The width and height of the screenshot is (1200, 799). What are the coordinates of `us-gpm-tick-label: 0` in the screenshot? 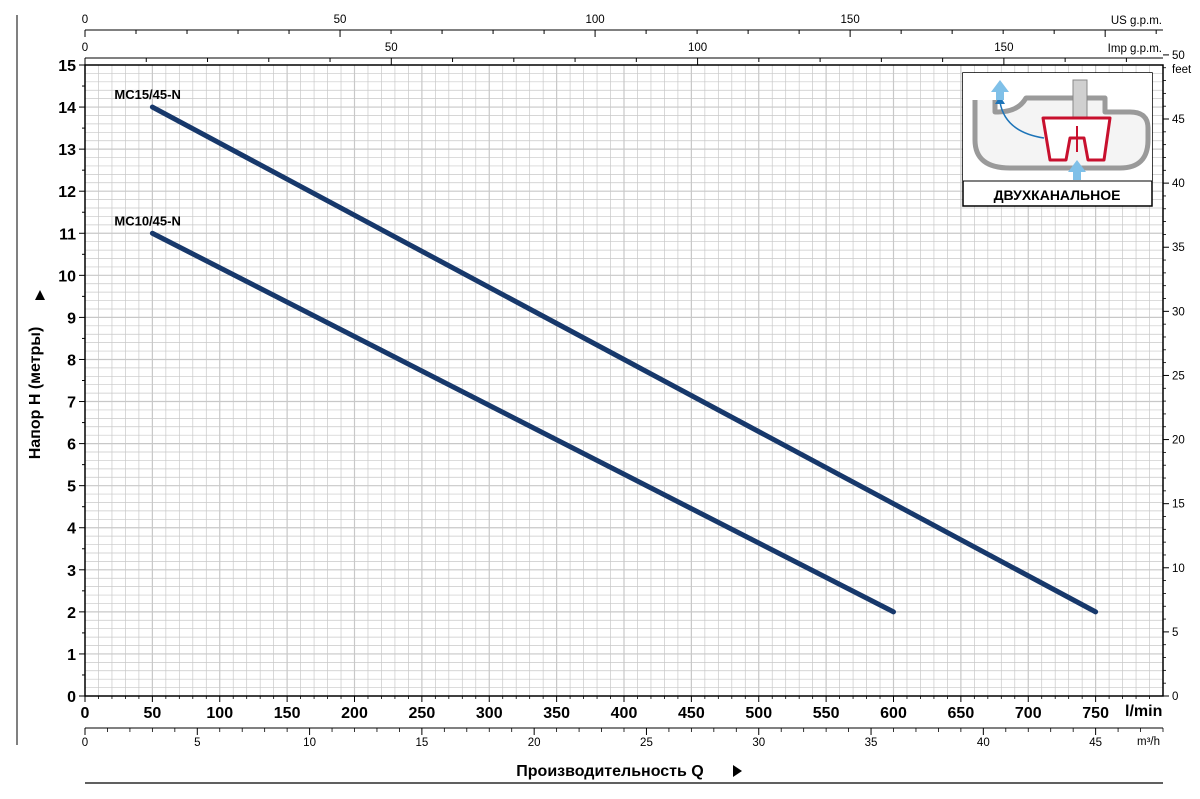 It's located at (85, 20).